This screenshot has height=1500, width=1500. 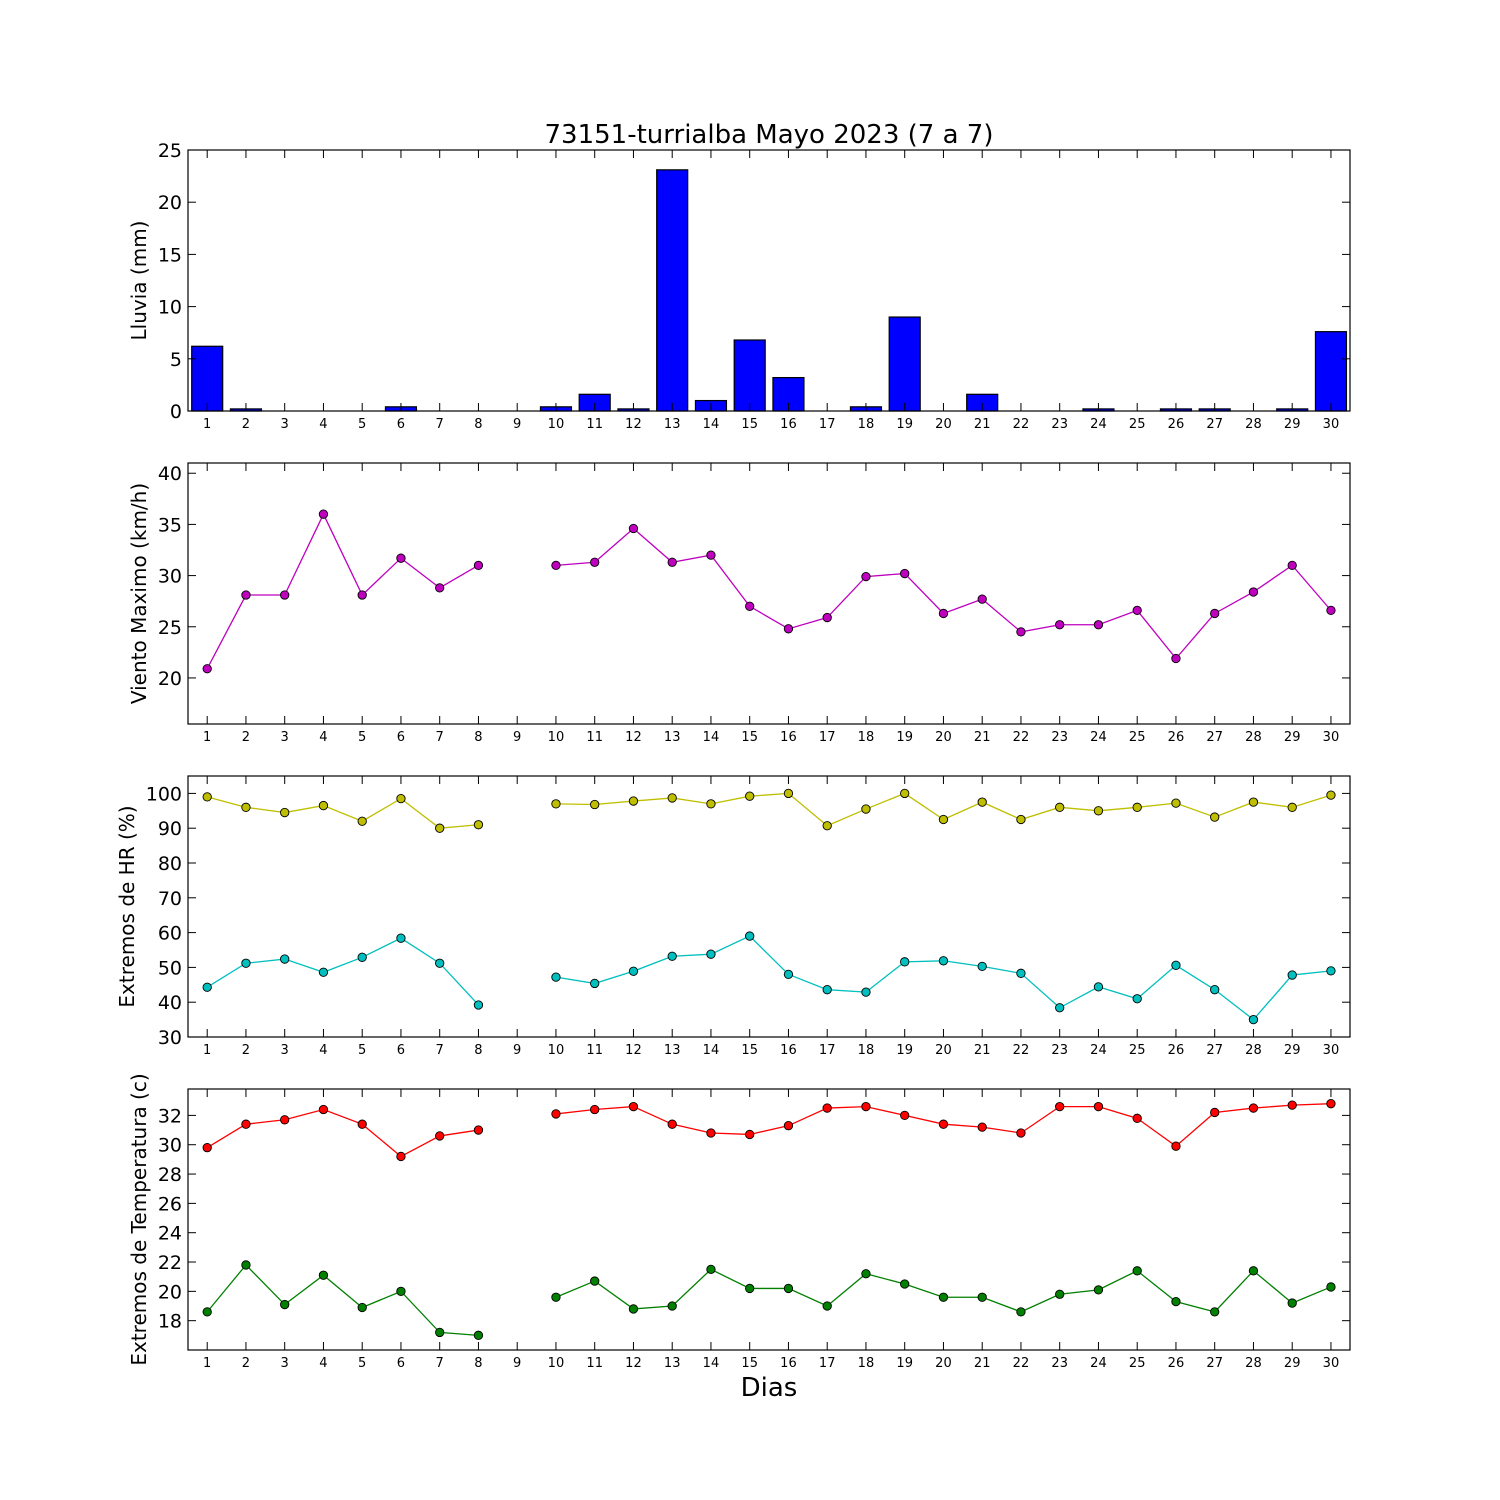 What do you see at coordinates (207, 1363) in the screenshot?
I see `x-tick-label: 1` at bounding box center [207, 1363].